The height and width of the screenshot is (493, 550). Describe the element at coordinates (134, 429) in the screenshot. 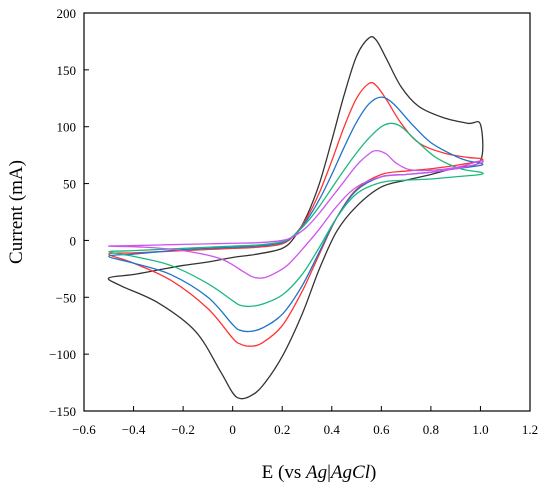

I see `x-tick-label: −0.4` at that location.